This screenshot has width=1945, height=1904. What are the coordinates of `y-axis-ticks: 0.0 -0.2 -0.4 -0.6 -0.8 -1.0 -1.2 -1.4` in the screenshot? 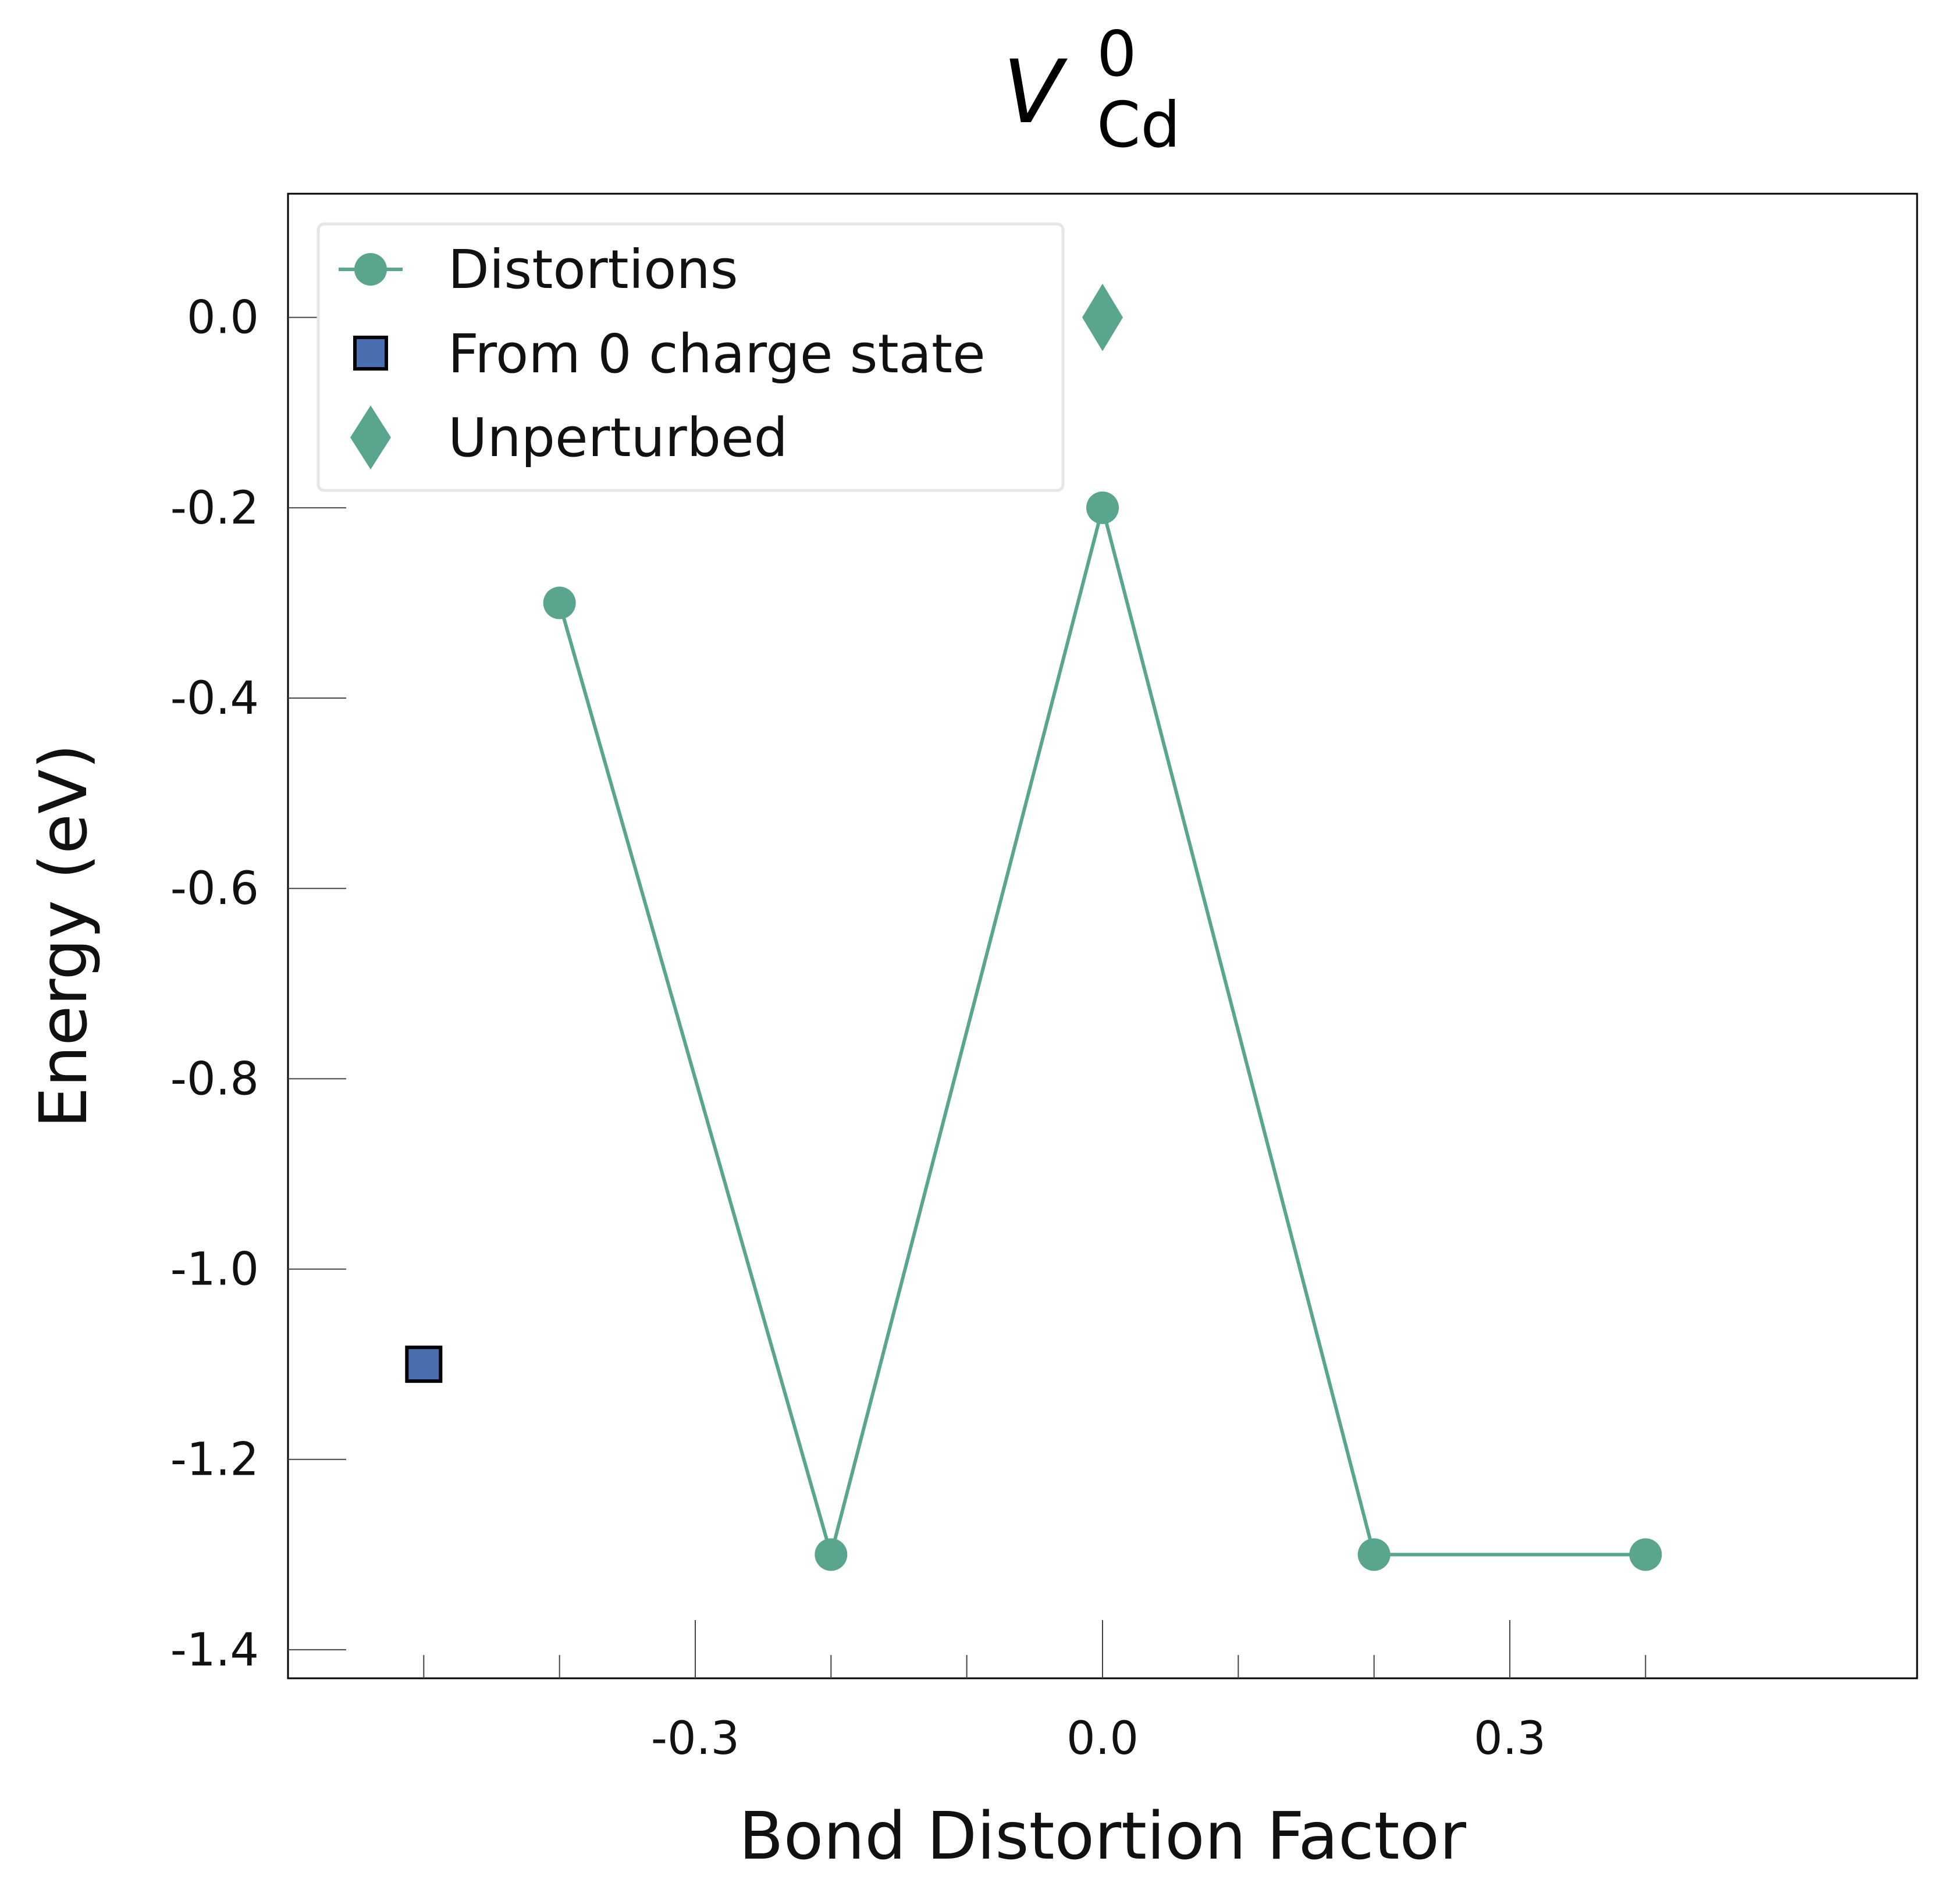 It's located at (258, 984).